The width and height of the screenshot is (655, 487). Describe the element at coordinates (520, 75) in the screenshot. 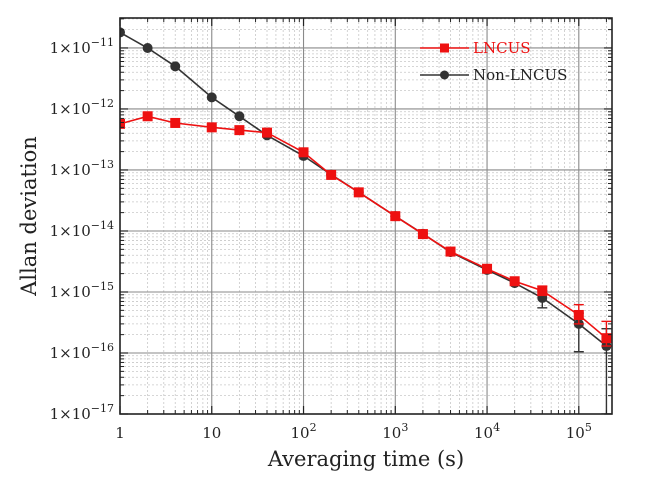

I see `legend-label: Non-LNCUS` at that location.